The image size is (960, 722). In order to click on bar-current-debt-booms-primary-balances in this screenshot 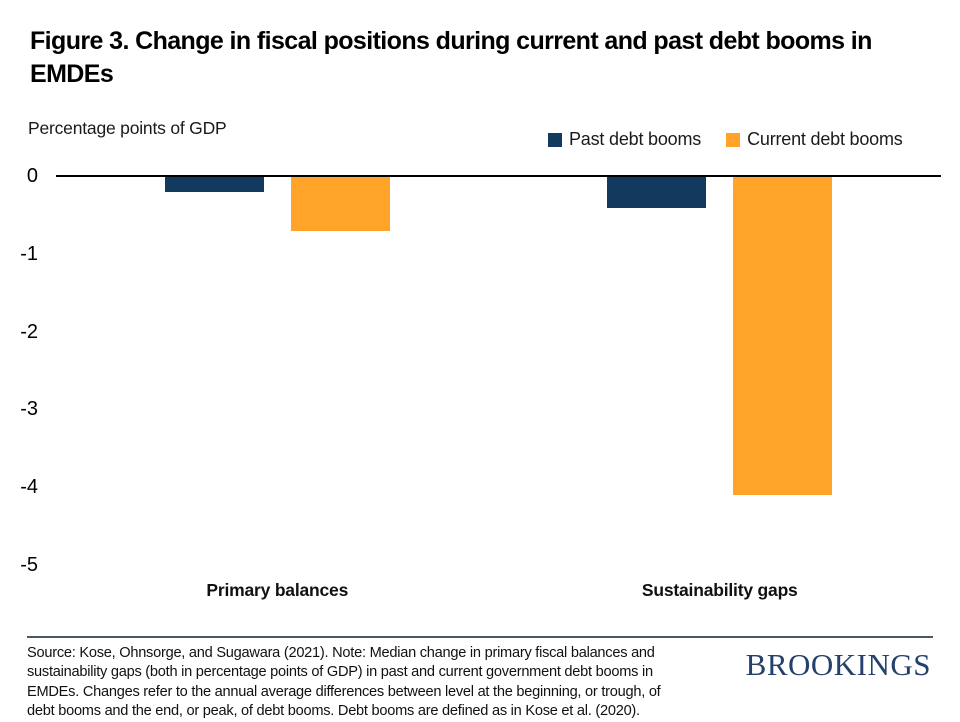, I will do `click(340, 203)`.